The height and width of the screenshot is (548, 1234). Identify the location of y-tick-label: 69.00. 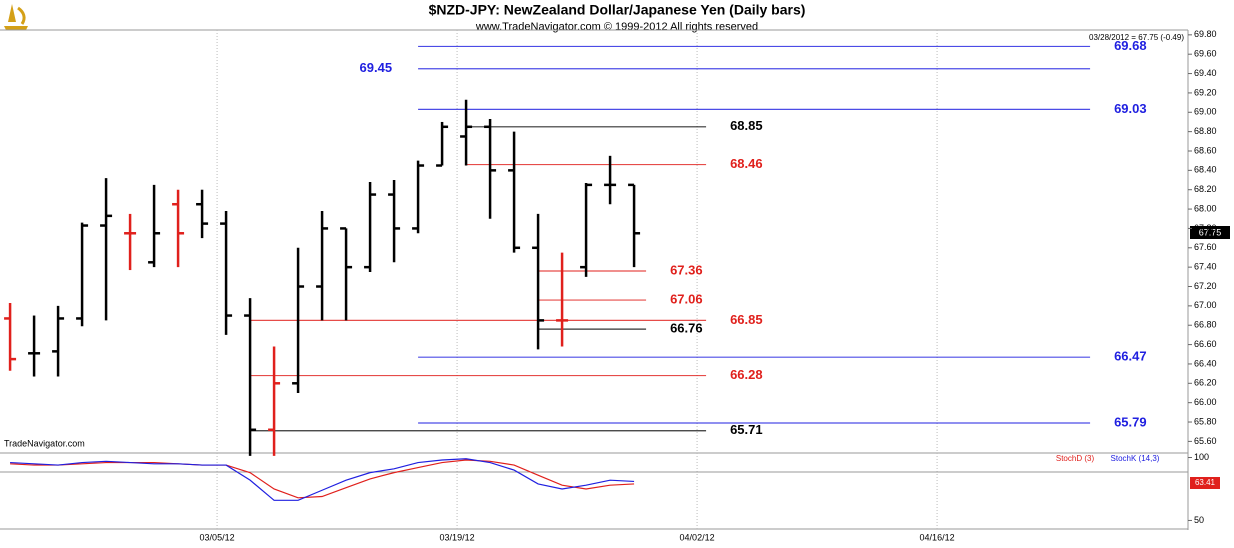
(1205, 112).